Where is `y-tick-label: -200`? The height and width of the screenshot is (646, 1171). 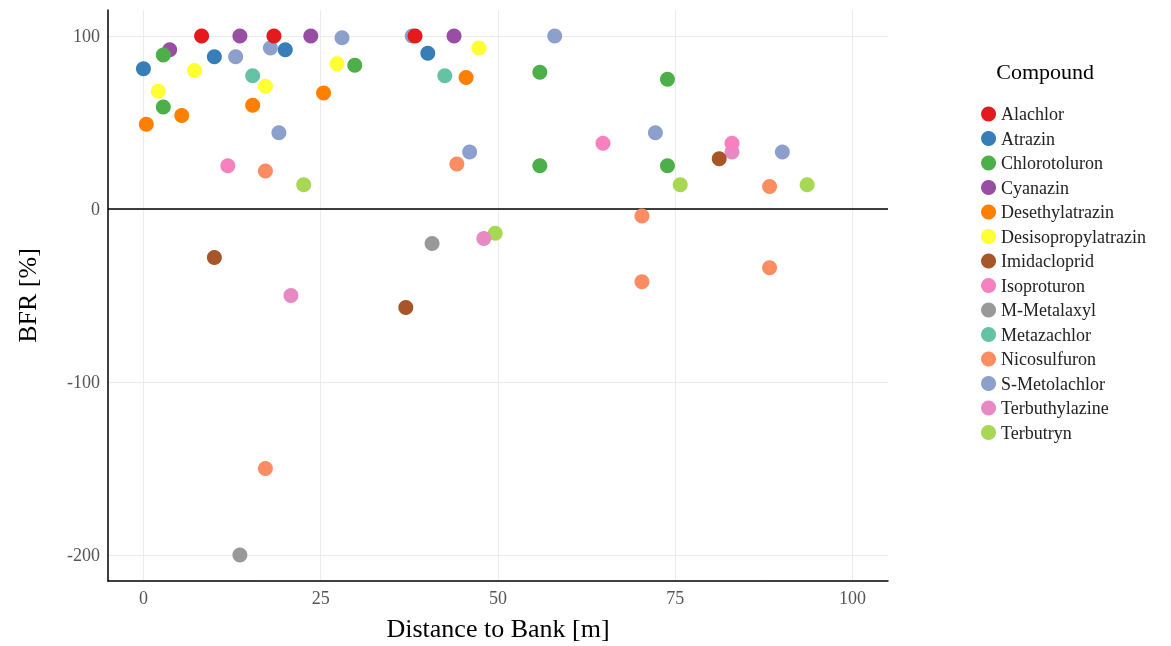 y-tick-label: -200 is located at coordinates (83, 555).